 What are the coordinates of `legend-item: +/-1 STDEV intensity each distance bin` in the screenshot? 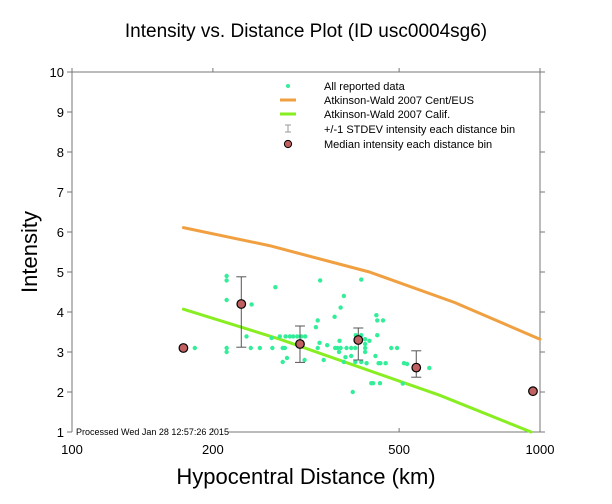 It's located at (400, 130).